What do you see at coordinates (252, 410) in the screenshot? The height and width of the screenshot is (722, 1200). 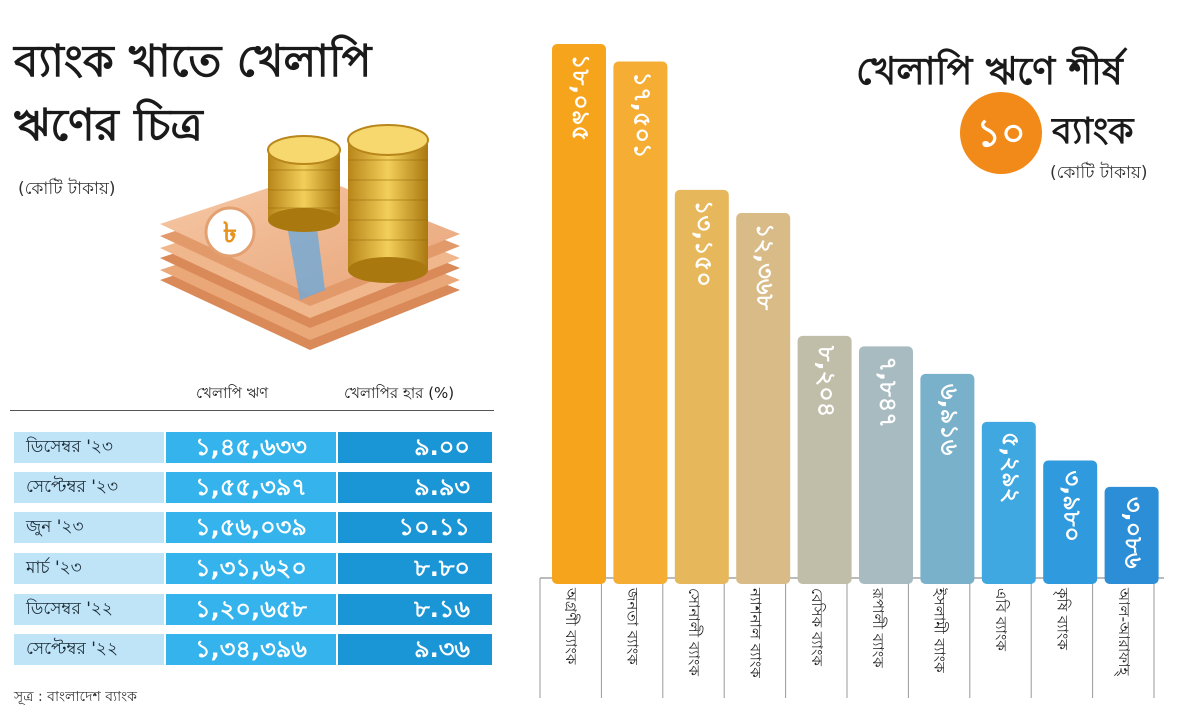 I see `table-header-divider` at bounding box center [252, 410].